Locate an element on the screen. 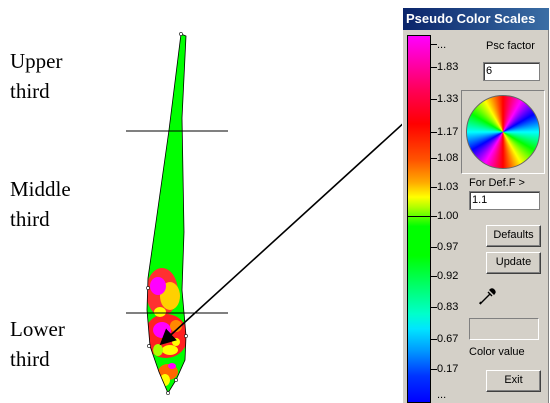 The width and height of the screenshot is (550, 403). update-button: Update is located at coordinates (513, 263).